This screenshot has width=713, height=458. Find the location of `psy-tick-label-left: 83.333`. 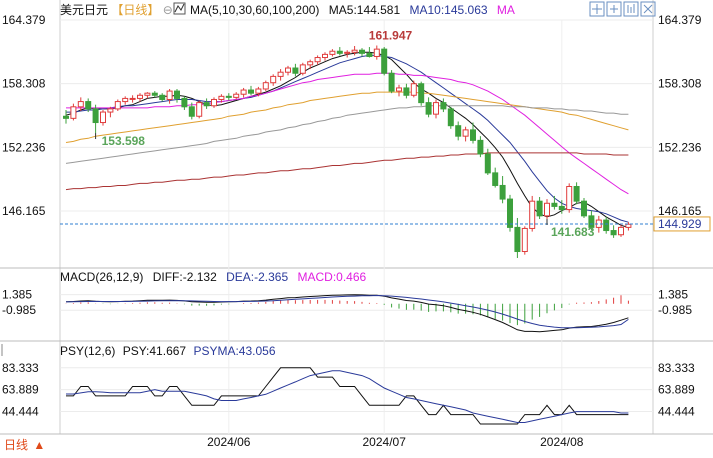

psy-tick-label-left: 83.333 is located at coordinates (20, 368).